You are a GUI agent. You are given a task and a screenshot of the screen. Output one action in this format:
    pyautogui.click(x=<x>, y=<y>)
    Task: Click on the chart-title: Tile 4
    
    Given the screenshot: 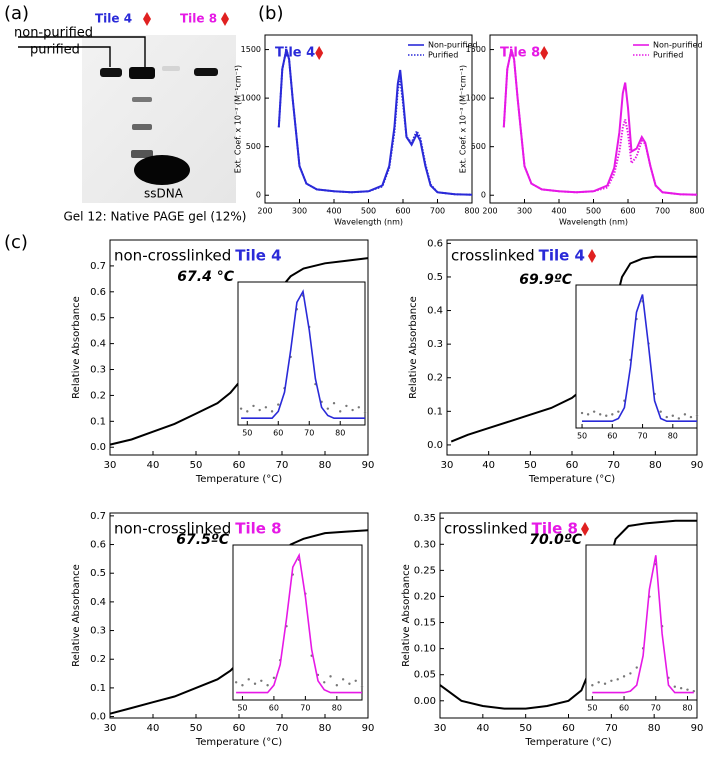 What is the action you would take?
    pyautogui.click(x=295, y=53)
    